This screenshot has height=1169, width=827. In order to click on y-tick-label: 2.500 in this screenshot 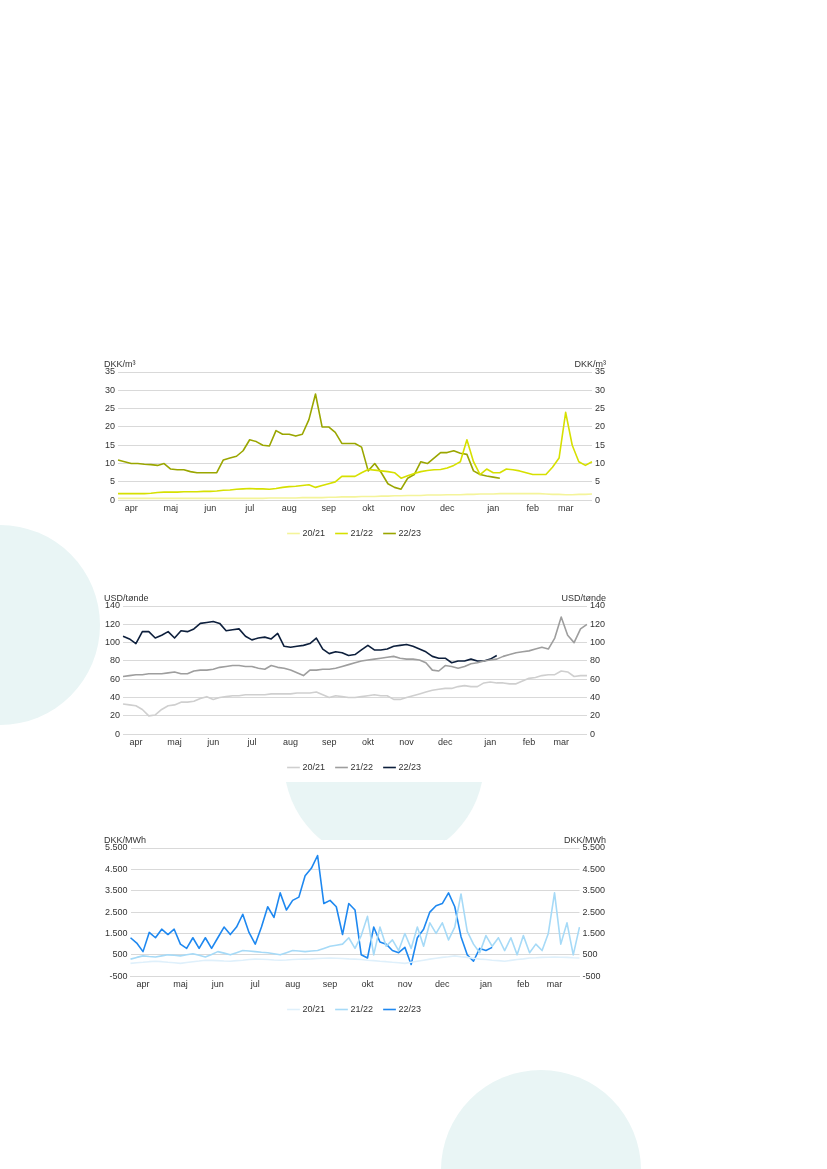, I will do `click(116, 911)`.